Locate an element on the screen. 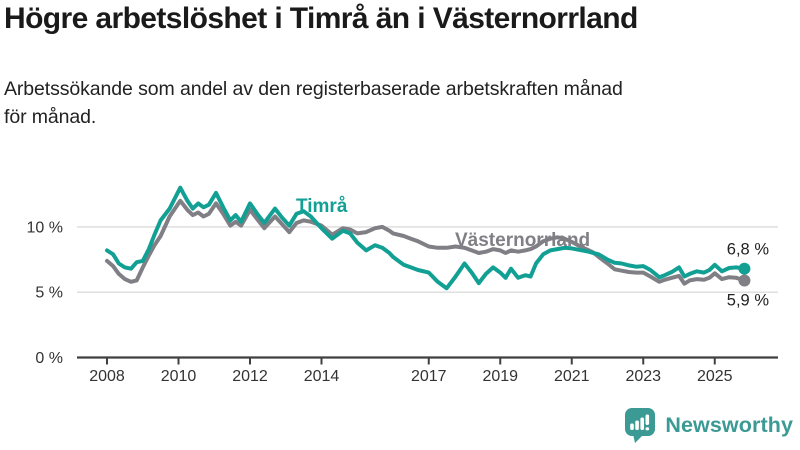 This screenshot has height=450, width=800. y-tick-label-0: 0 % is located at coordinates (49, 358).